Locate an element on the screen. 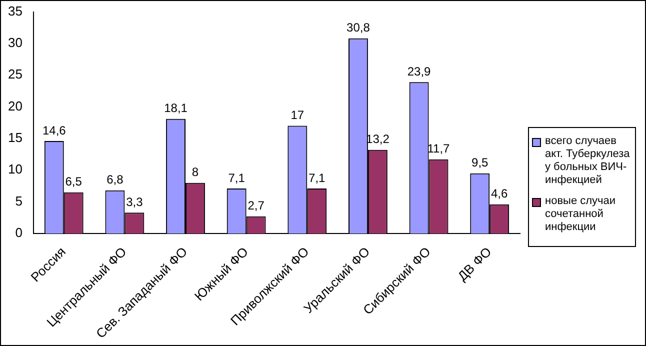 The width and height of the screenshot is (646, 346). data-label: 4,6 is located at coordinates (499, 193).